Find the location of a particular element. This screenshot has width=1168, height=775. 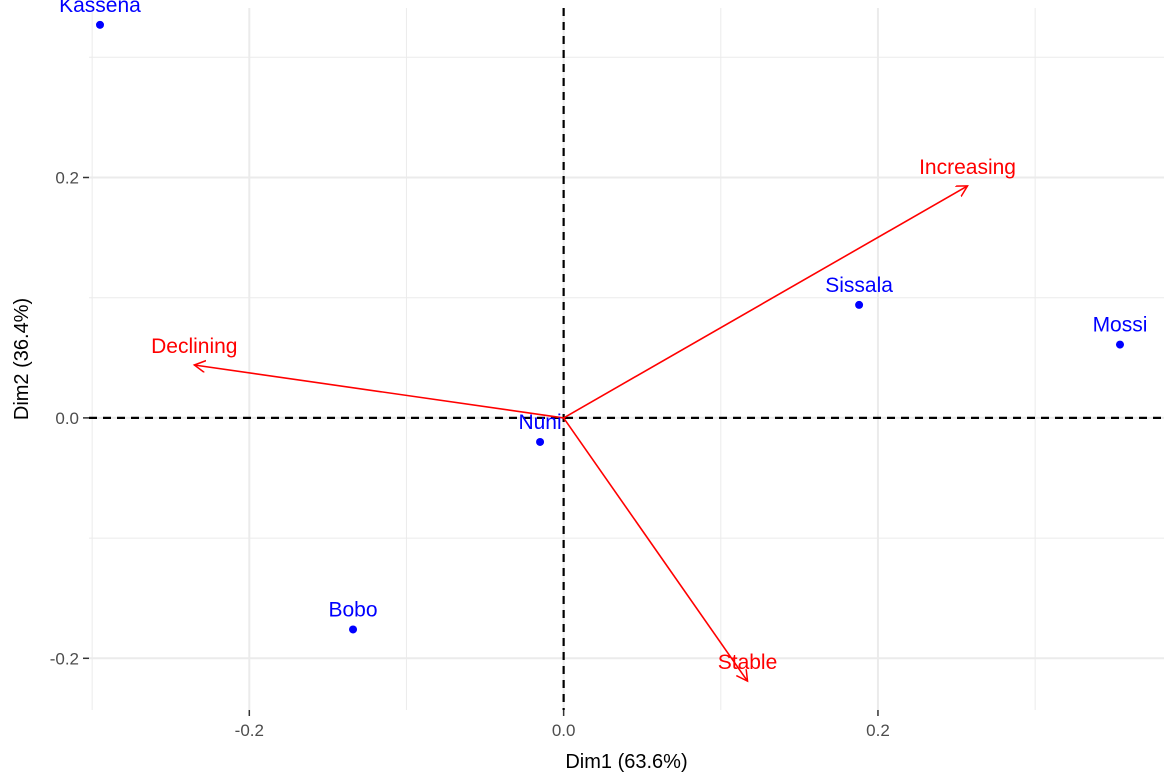

y-tick-label: -0.2 is located at coordinates (64, 658).